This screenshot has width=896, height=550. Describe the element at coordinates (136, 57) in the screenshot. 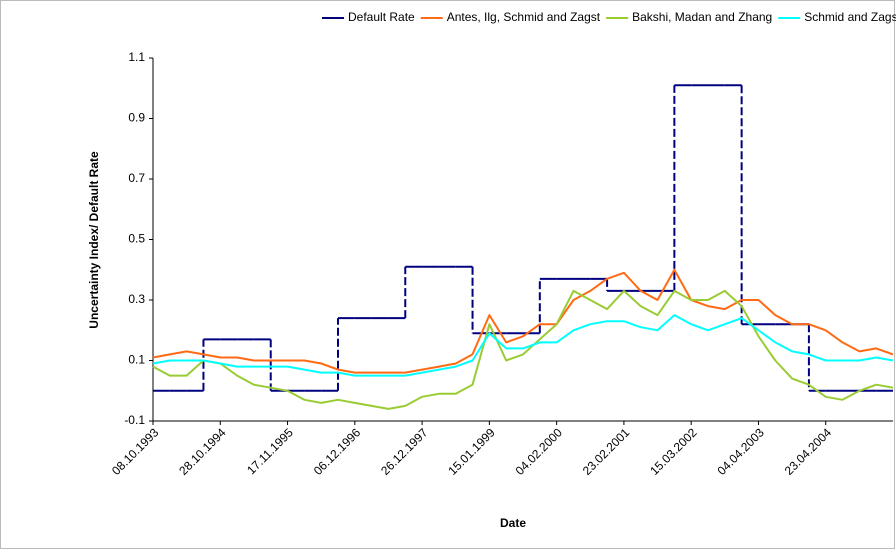

I see `y-tick-label: 1.1` at that location.